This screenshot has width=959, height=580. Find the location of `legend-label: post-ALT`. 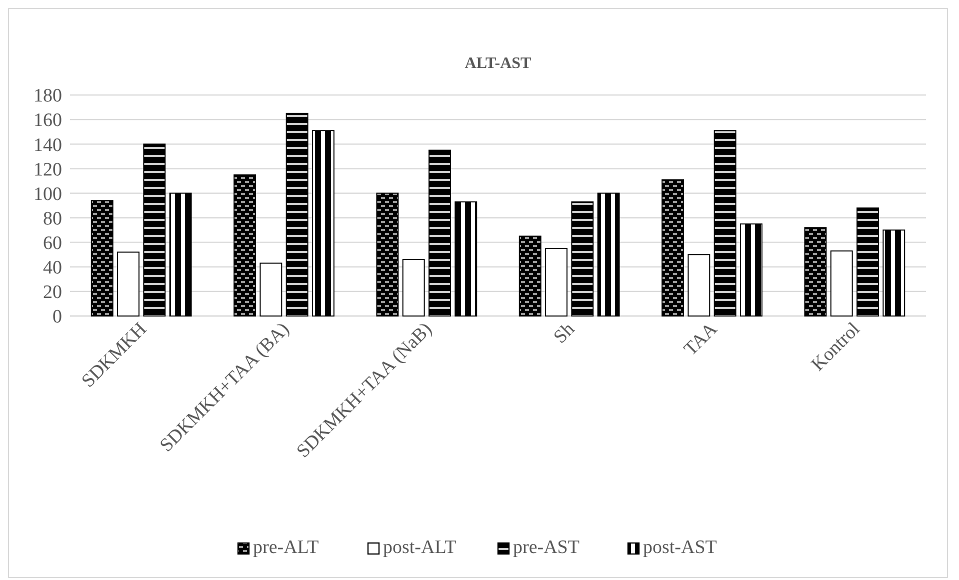

legend-label: post-ALT is located at coordinates (420, 547).